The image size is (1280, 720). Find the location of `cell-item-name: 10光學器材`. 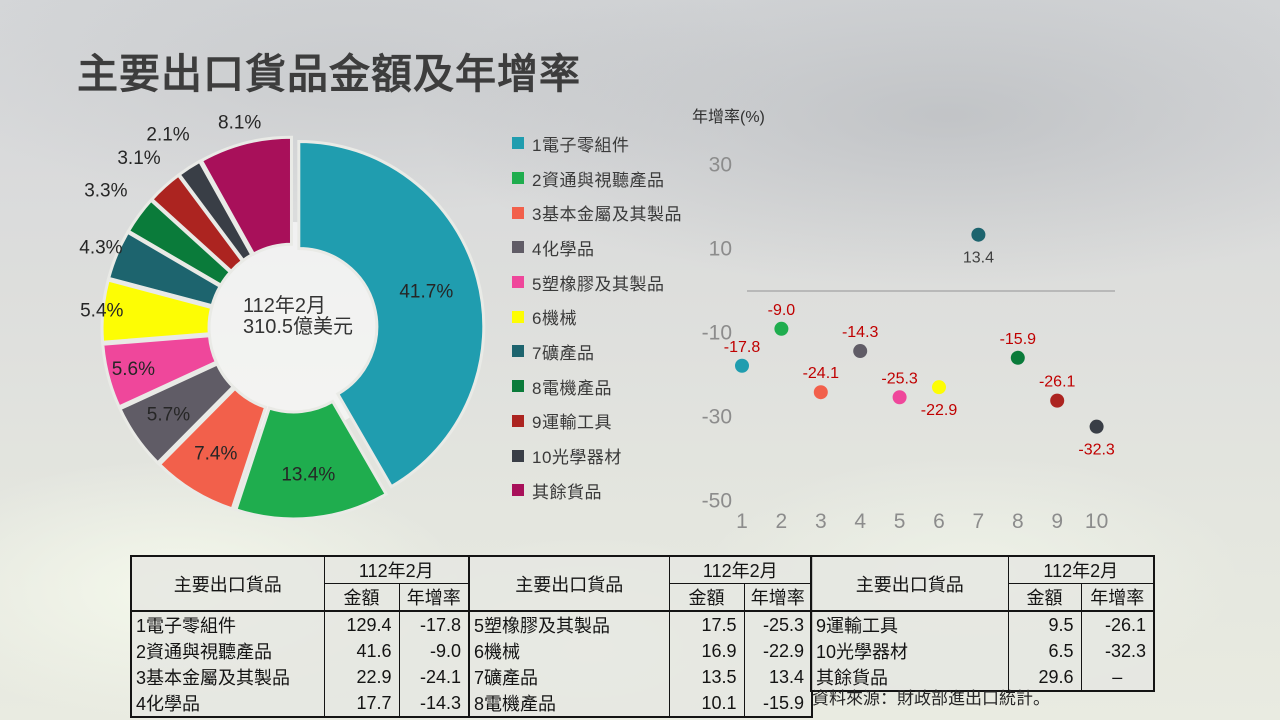

cell-item-name: 10光學器材 is located at coordinates (909, 651).